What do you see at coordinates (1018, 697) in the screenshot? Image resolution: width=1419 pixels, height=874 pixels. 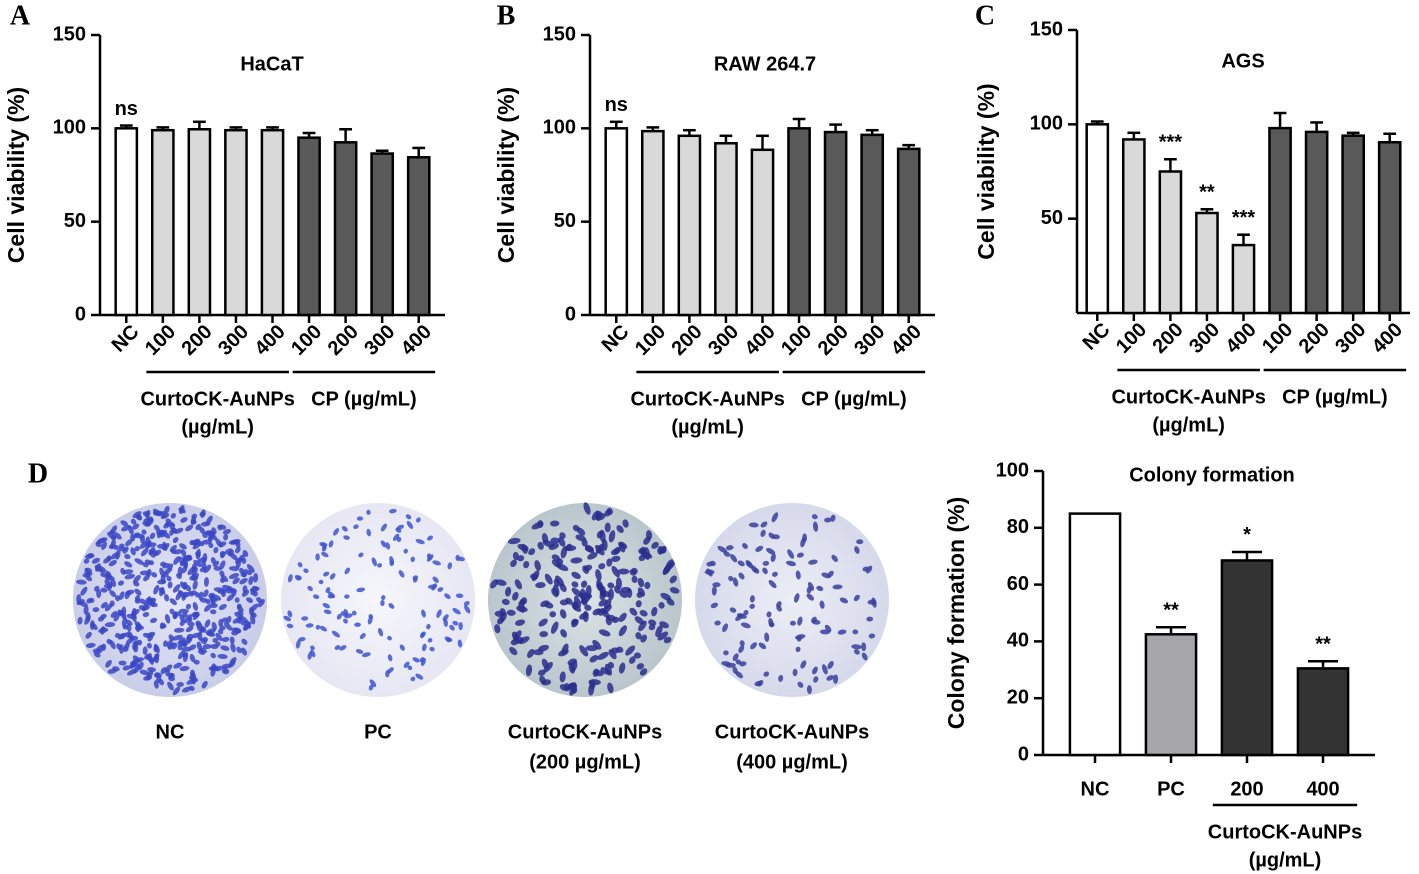 I see `y-tick-label: 20` at bounding box center [1018, 697].